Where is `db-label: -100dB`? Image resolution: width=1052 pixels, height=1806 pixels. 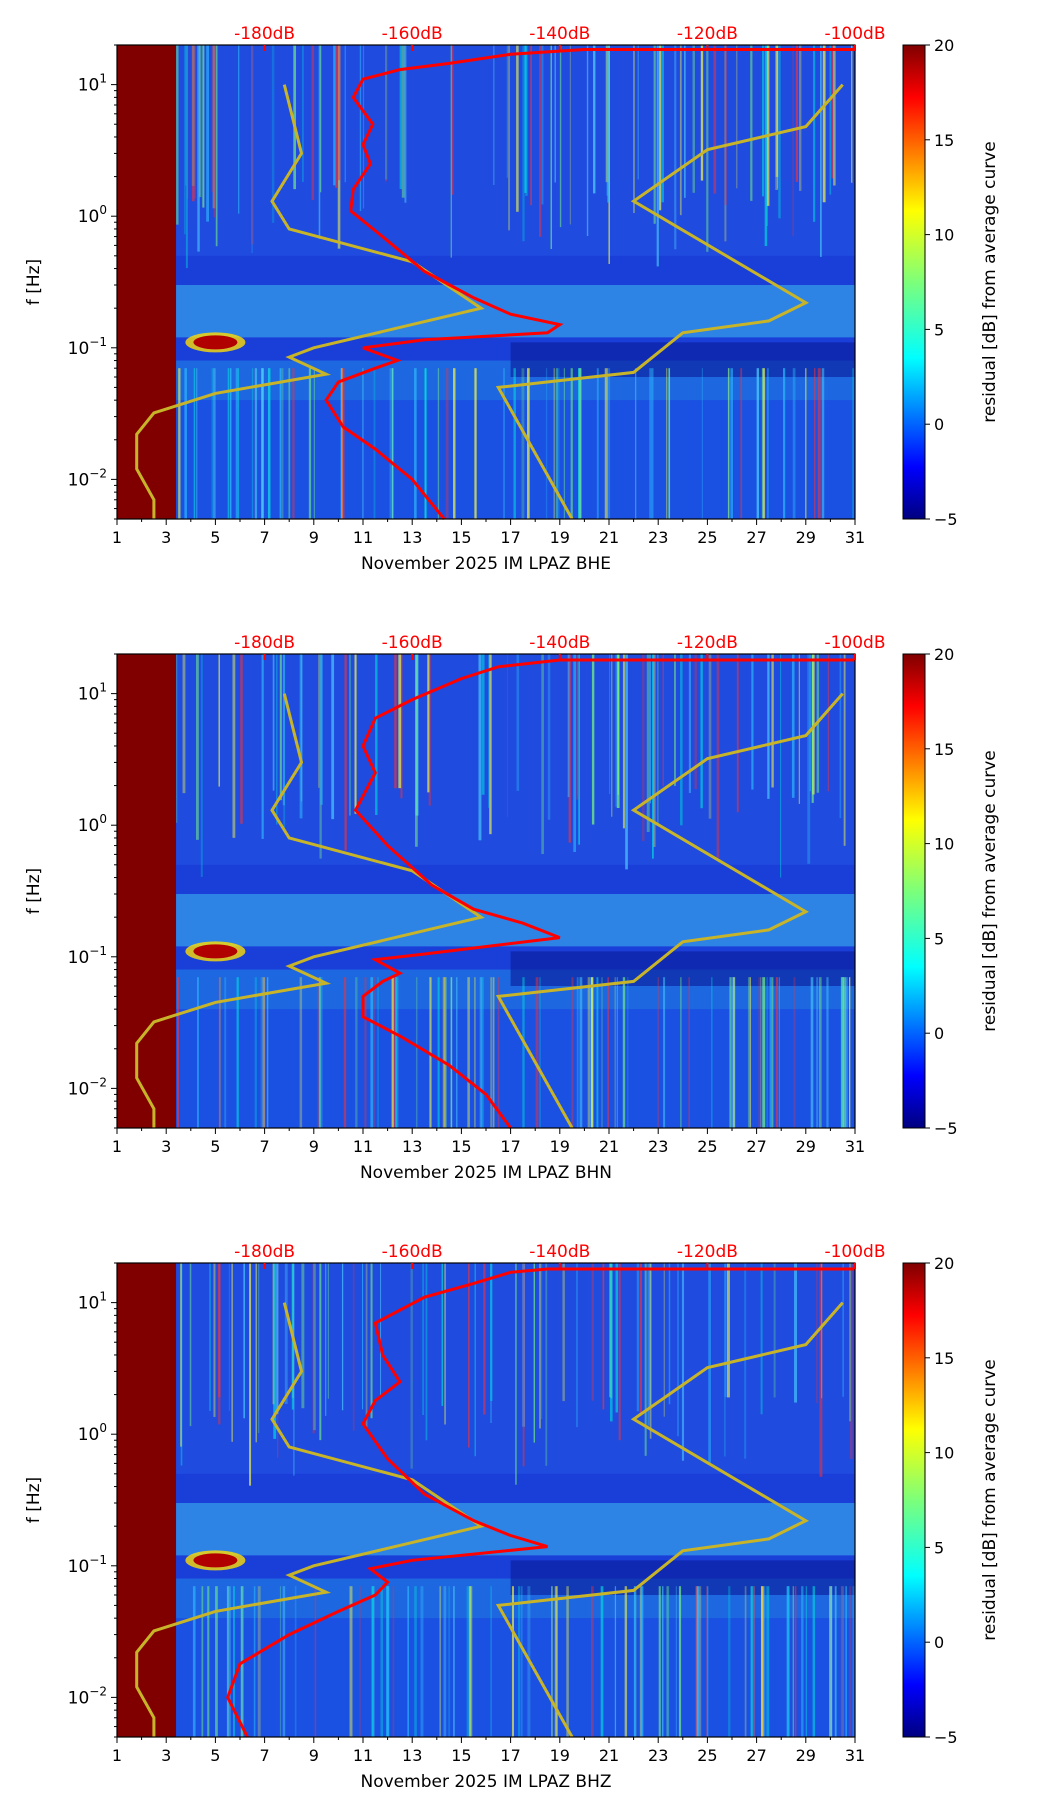
db-label: -100dB is located at coordinates (854, 643).